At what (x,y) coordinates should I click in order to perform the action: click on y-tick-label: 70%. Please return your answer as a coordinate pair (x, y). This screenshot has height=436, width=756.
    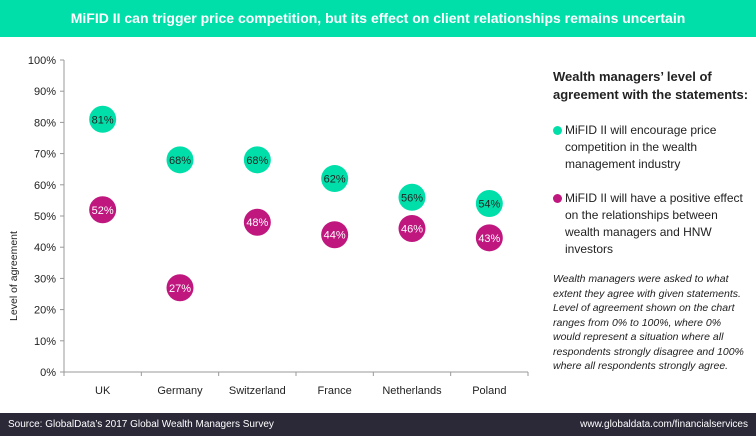
    Looking at the image, I should click on (45, 155).